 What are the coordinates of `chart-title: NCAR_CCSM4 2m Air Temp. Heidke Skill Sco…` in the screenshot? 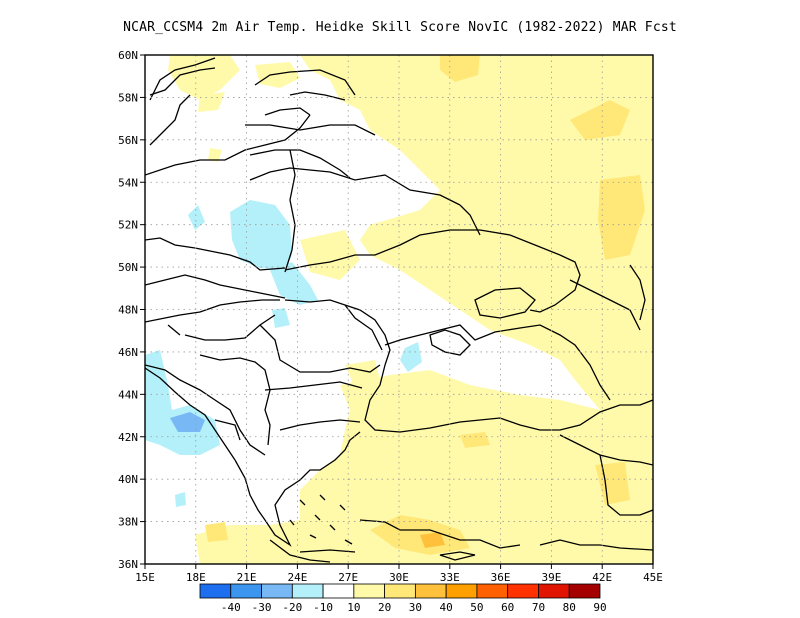 It's located at (400, 27).